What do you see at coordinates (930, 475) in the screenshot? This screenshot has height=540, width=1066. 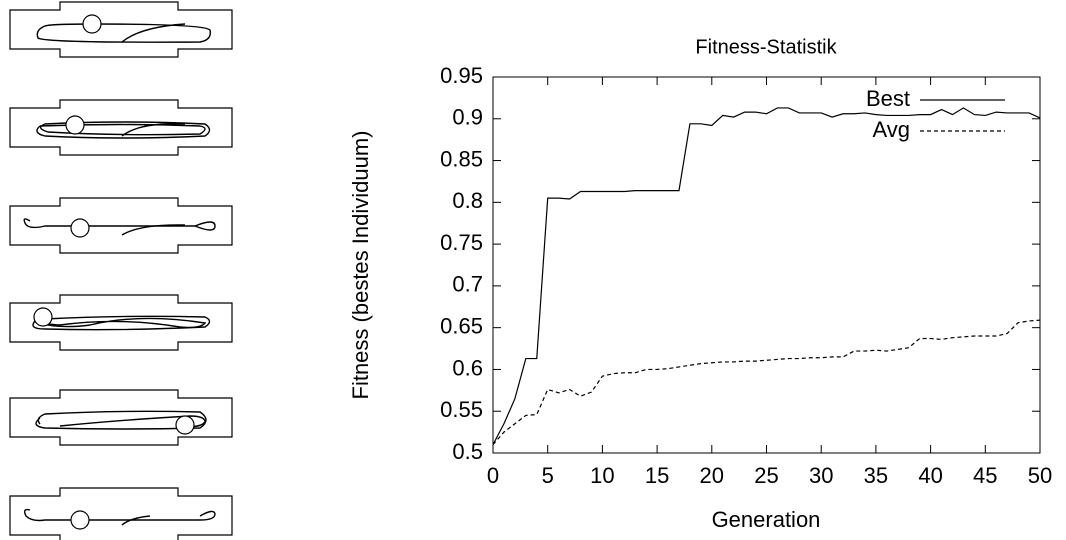 I see `x-tick-label: 40` at bounding box center [930, 475].